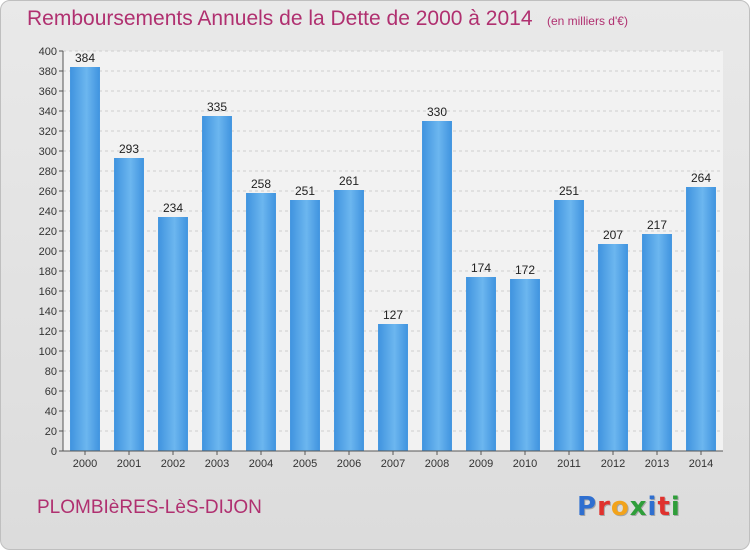 The width and height of the screenshot is (750, 550). I want to click on proxiti-logo: Proxiti, so click(629, 507).